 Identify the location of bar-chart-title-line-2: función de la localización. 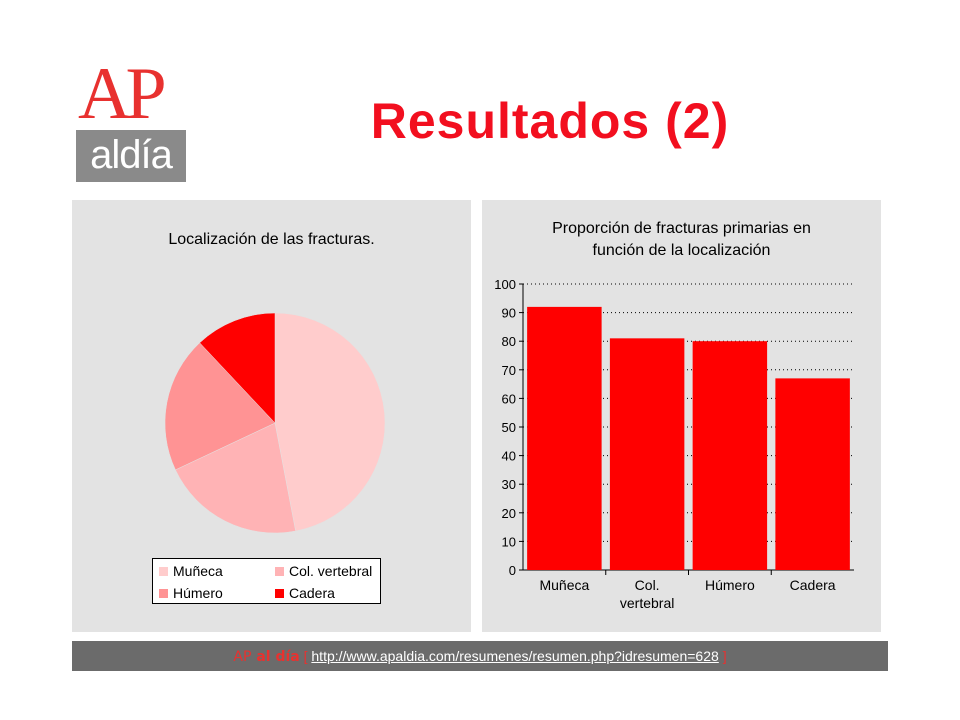
(681, 250).